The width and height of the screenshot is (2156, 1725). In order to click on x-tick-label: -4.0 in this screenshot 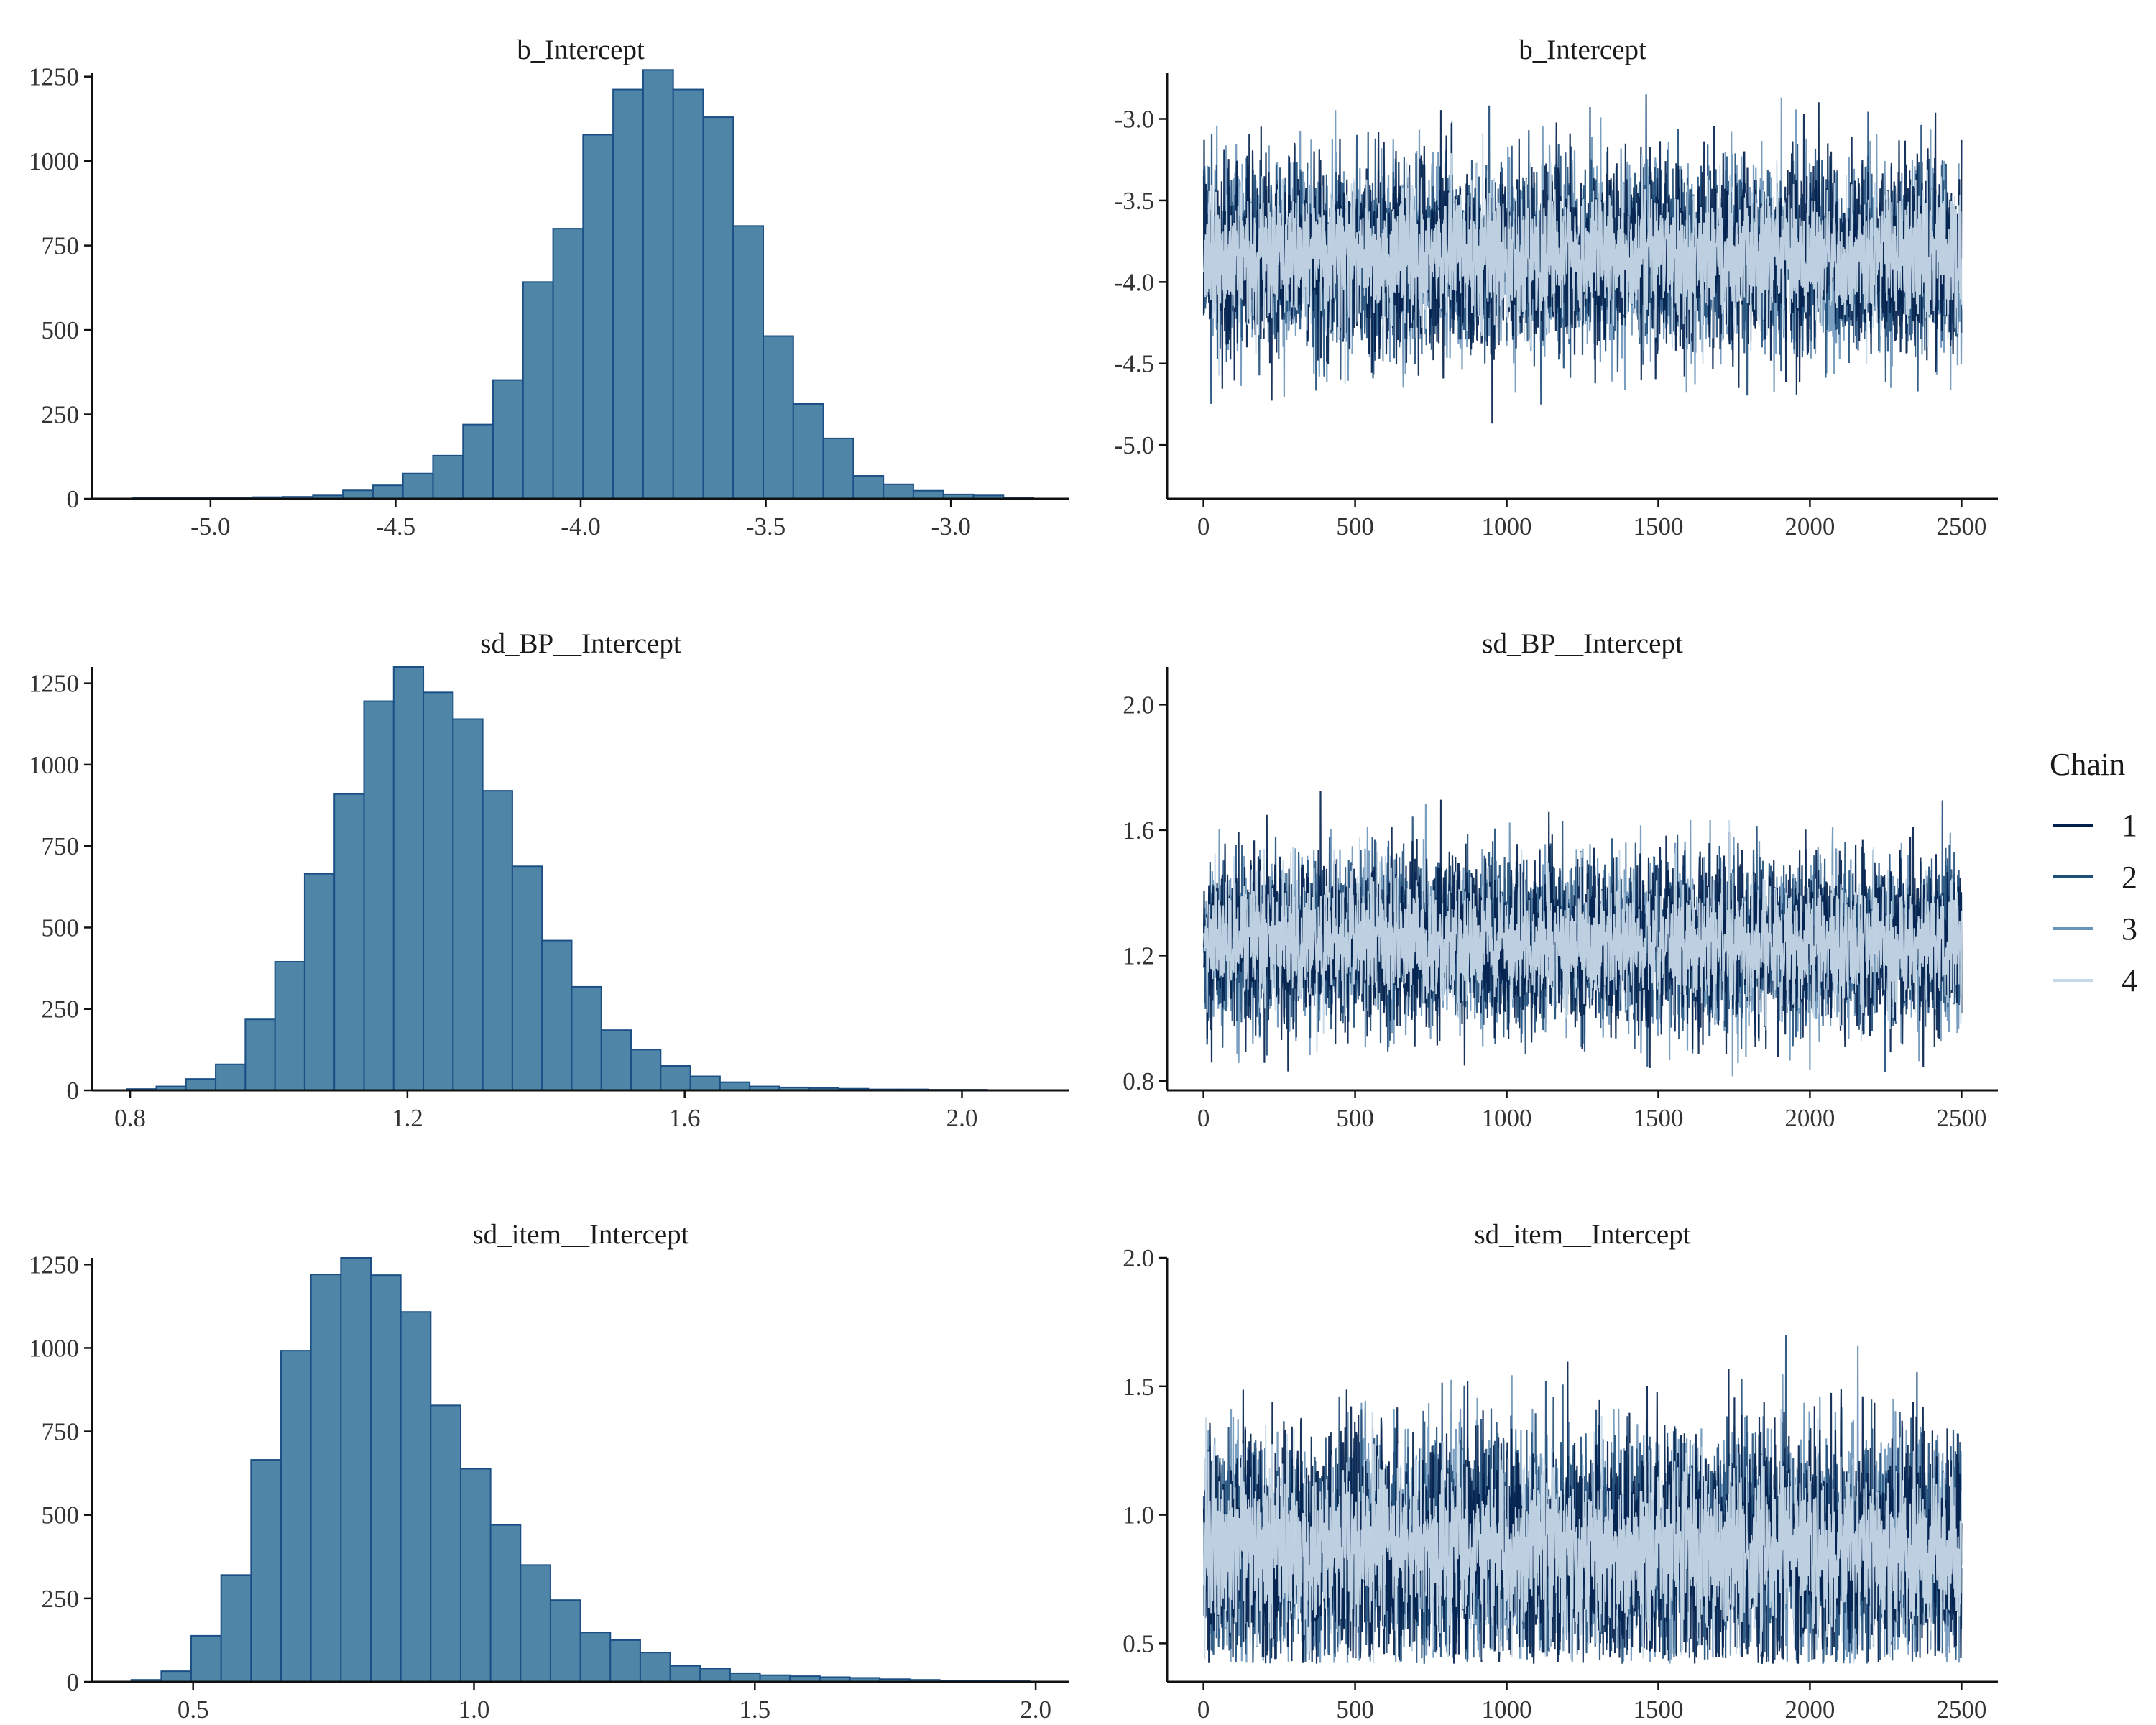, I will do `click(580, 526)`.